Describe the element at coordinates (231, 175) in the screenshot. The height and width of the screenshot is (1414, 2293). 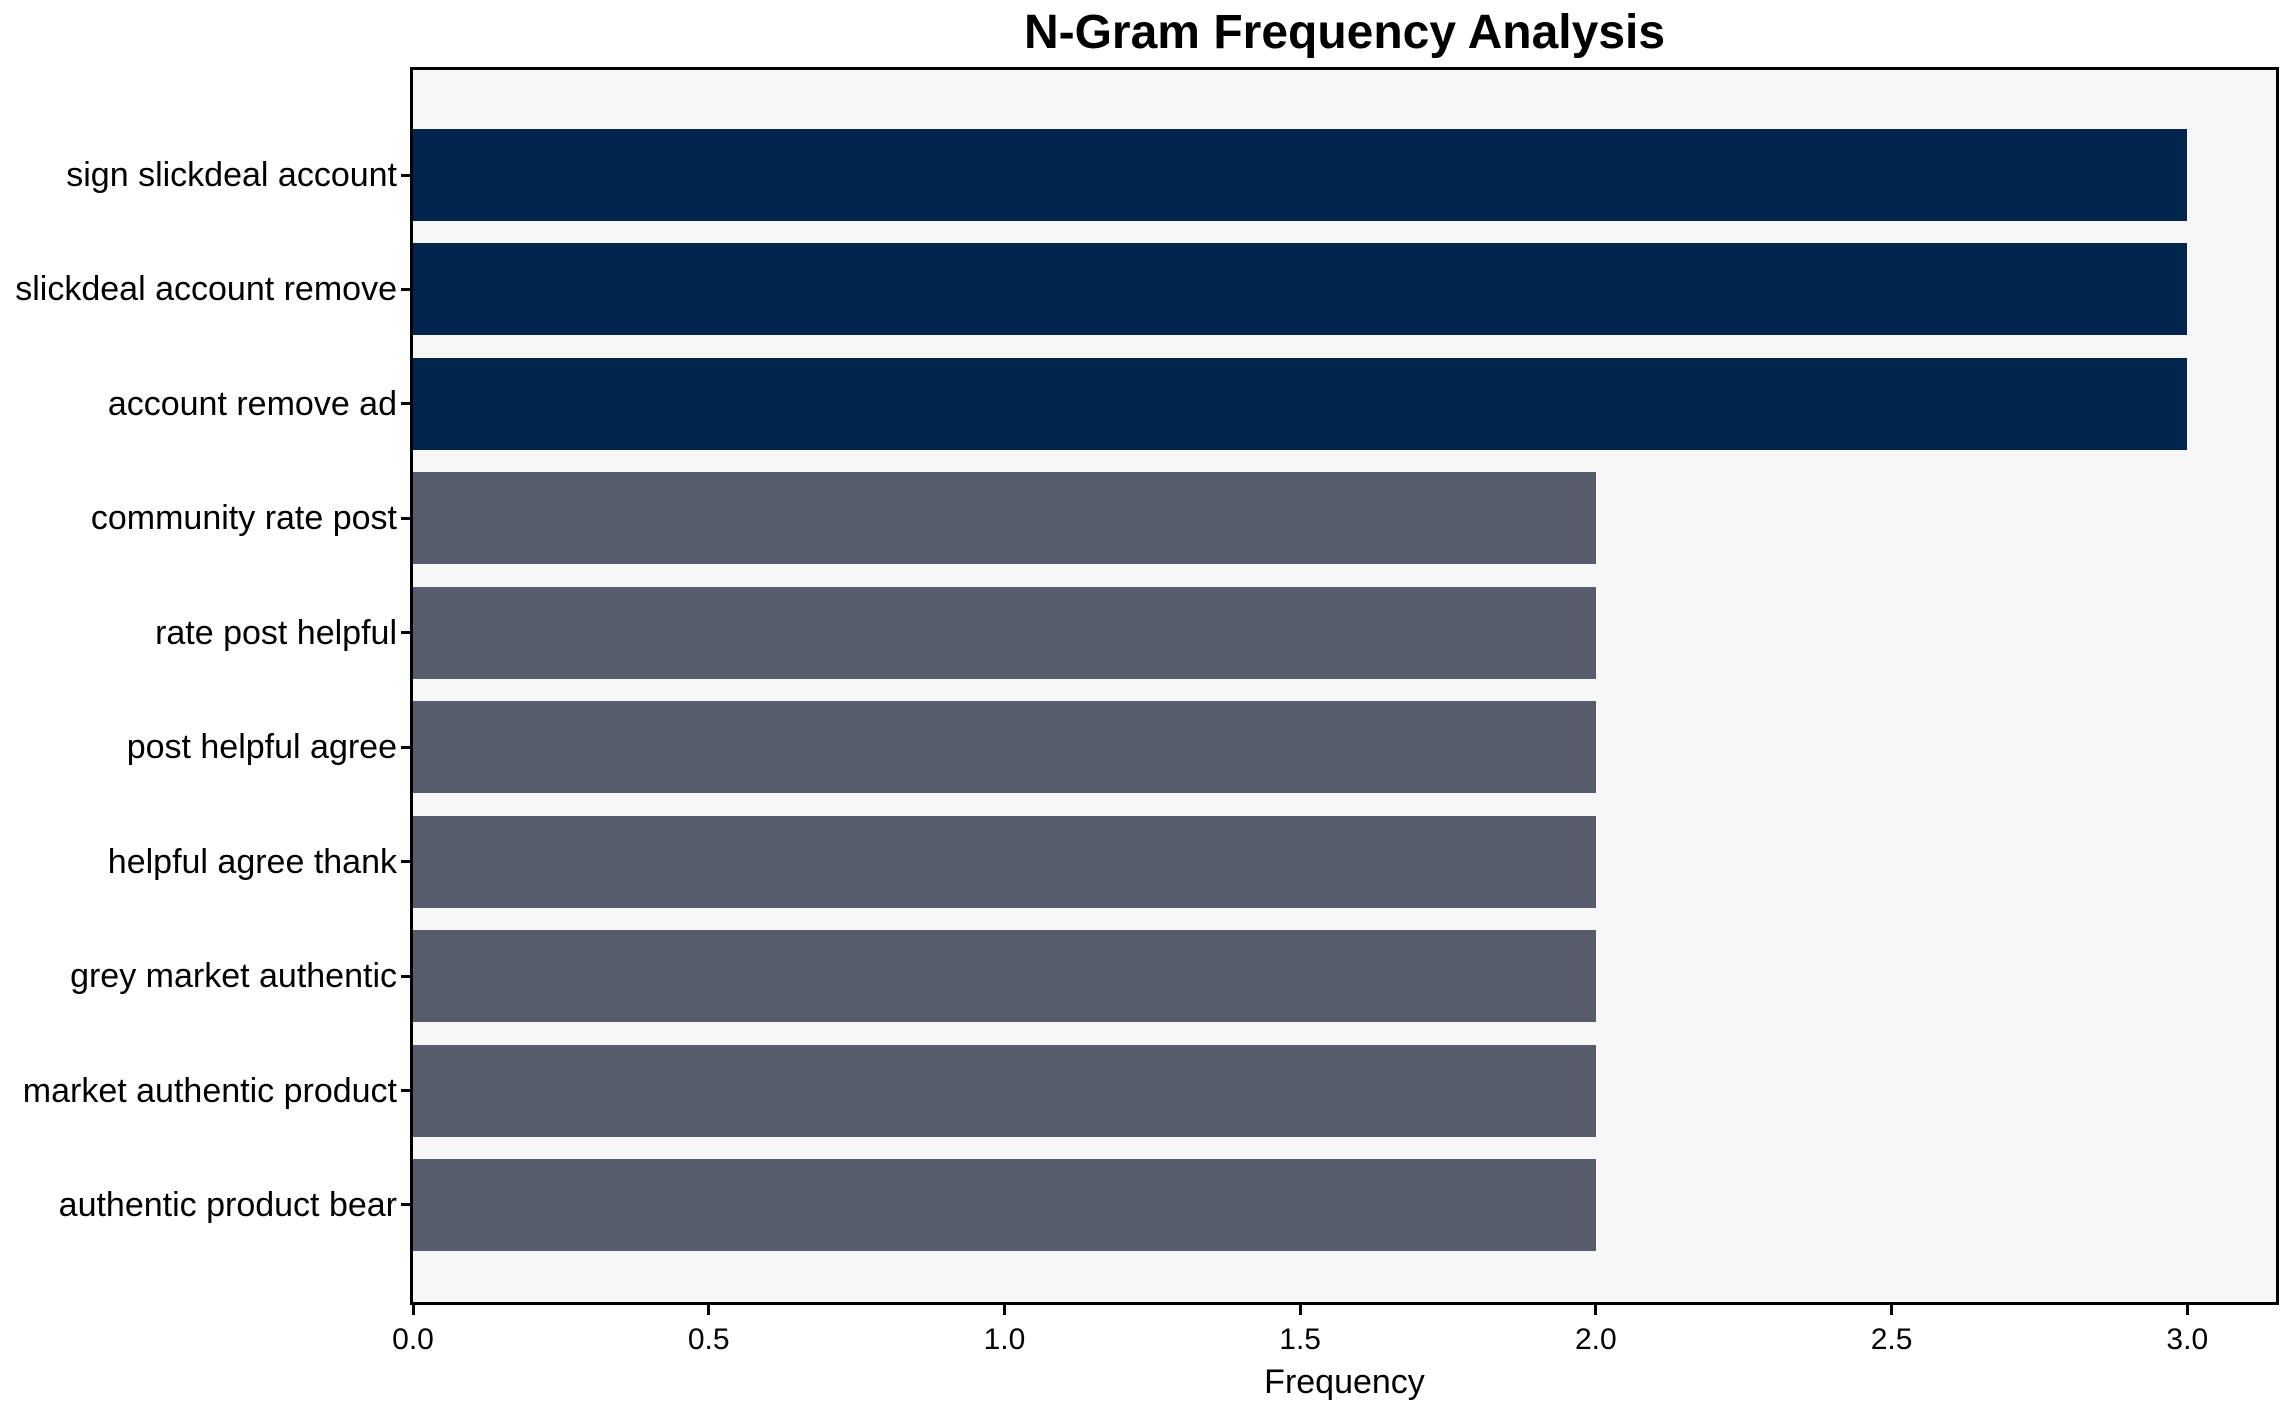
I see `y-tick-label: sign slickdeal account` at that location.